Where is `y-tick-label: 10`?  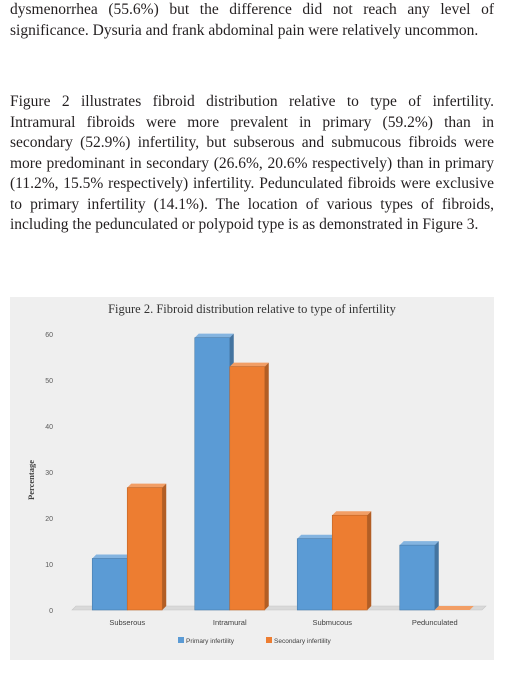
y-tick-label: 10 is located at coordinates (49, 565).